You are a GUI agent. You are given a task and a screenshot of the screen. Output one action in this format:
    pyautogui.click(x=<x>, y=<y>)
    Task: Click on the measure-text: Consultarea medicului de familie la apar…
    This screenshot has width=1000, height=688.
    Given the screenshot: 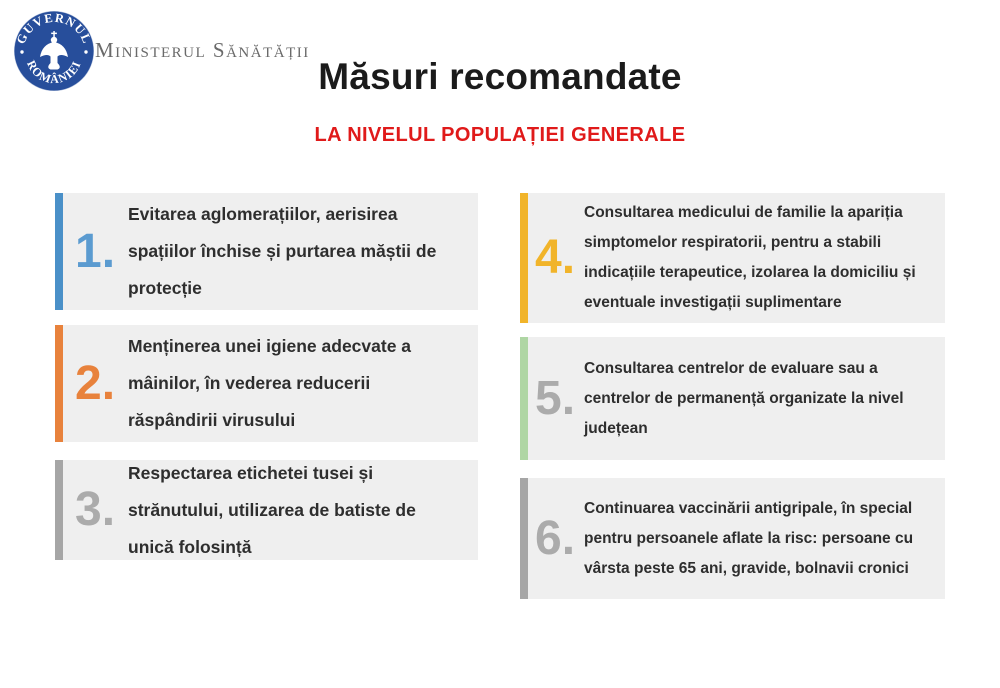 What is the action you would take?
    pyautogui.click(x=750, y=257)
    